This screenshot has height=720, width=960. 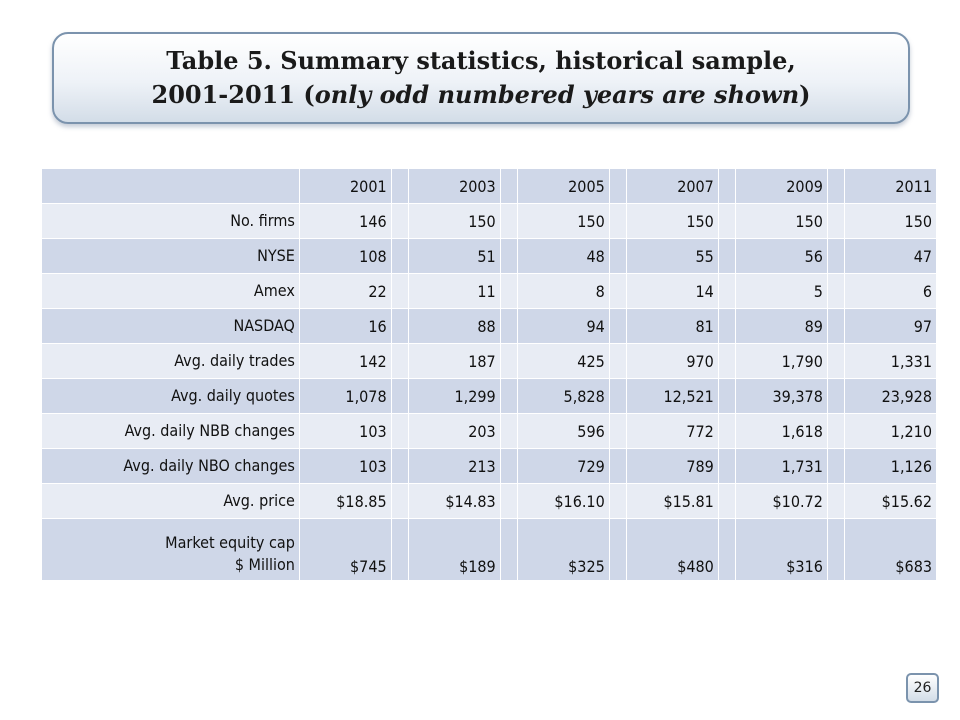 I want to click on table-cell: 1,126, so click(x=890, y=466).